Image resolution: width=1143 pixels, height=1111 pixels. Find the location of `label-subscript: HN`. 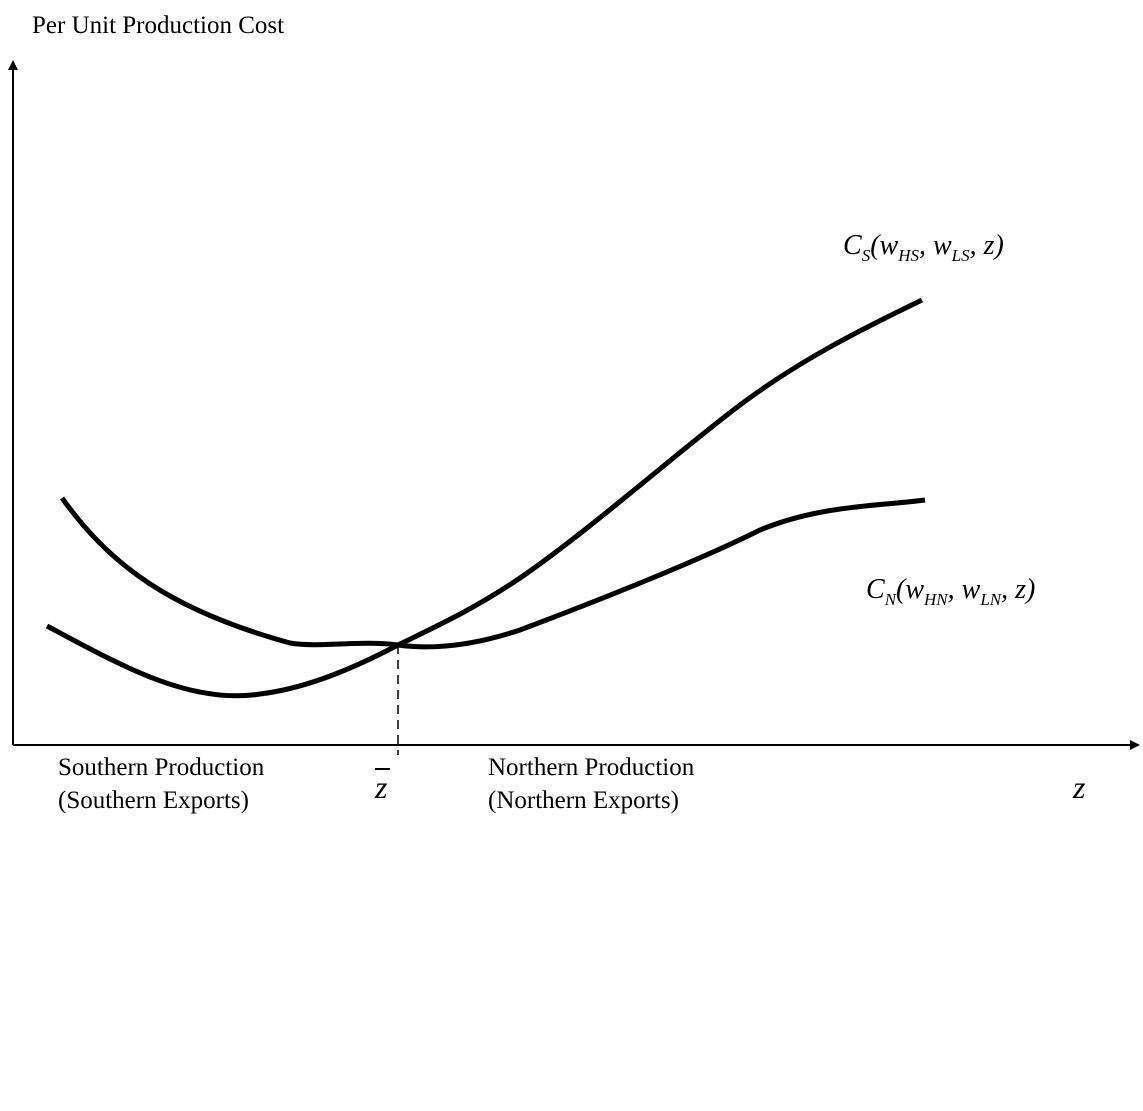

label-subscript: HN is located at coordinates (936, 599).